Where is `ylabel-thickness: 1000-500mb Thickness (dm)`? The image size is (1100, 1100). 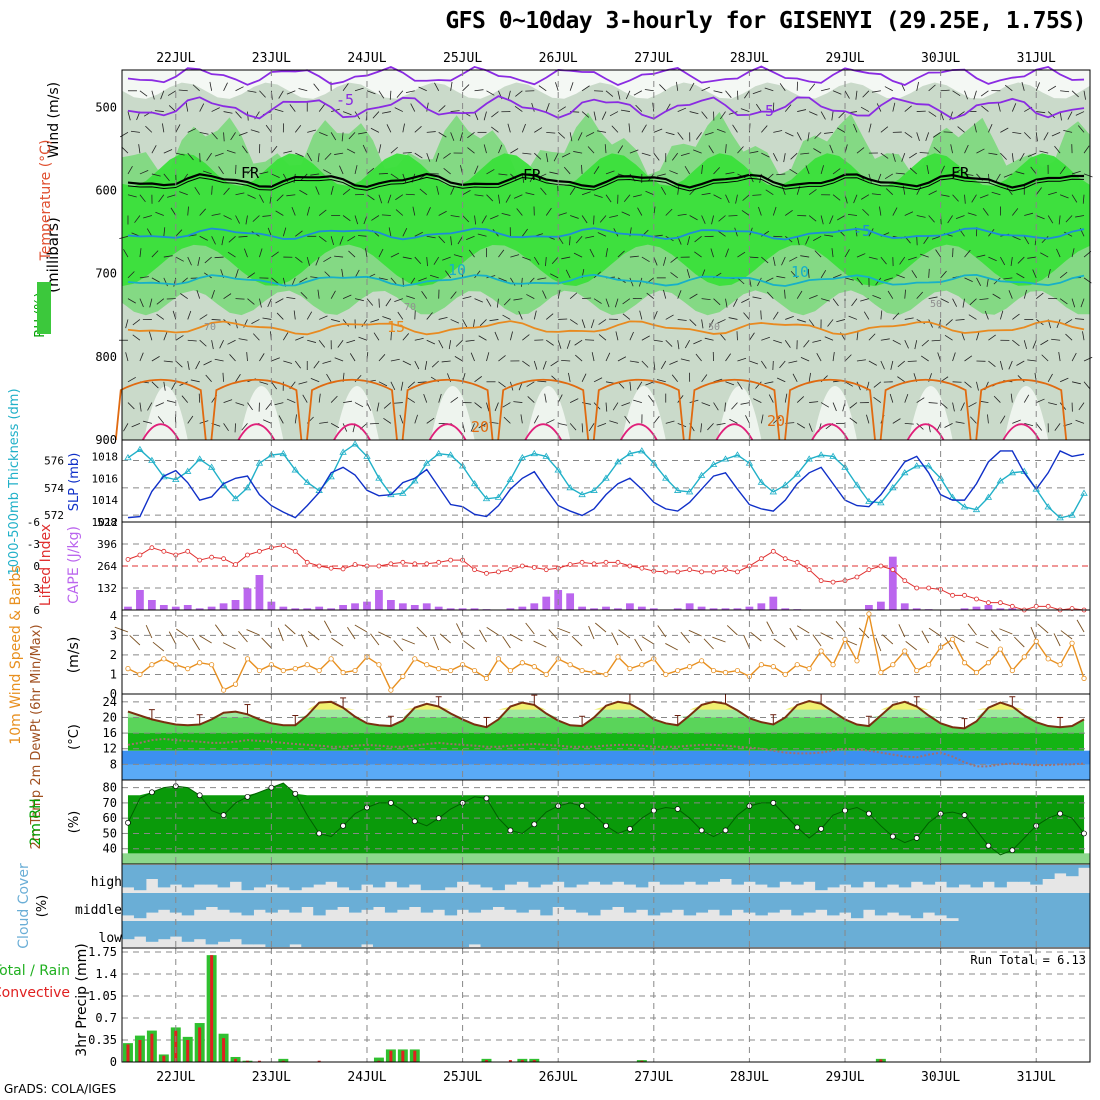 ylabel-thickness: 1000-500mb Thickness (dm) is located at coordinates (14, 481).